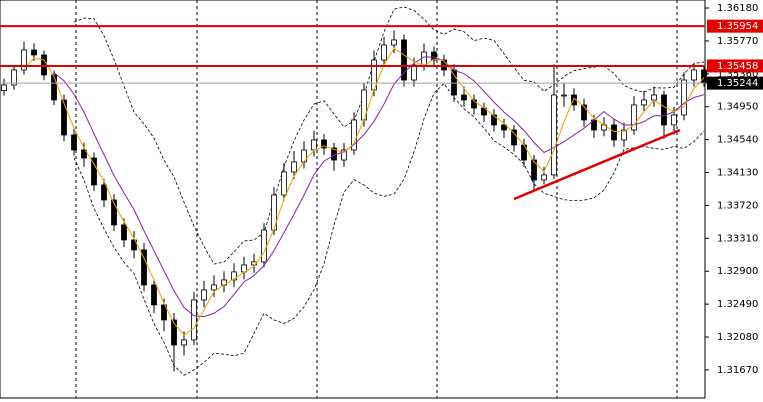 The width and height of the screenshot is (763, 402). What do you see at coordinates (737, 26) in the screenshot?
I see `price-label: 1.35954` at bounding box center [737, 26].